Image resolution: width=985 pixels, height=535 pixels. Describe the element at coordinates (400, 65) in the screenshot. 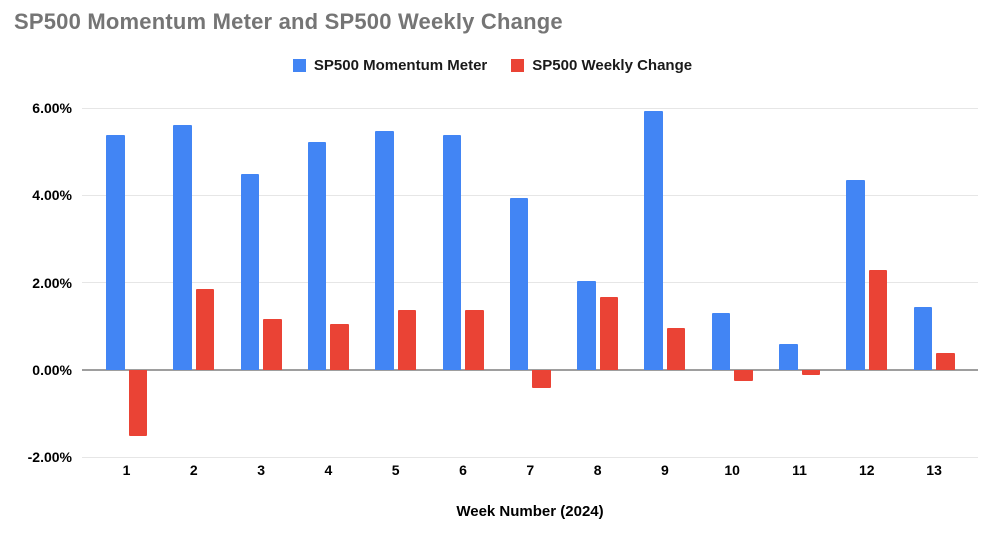

I see `legend-label: SP500 Momentum Meter` at that location.